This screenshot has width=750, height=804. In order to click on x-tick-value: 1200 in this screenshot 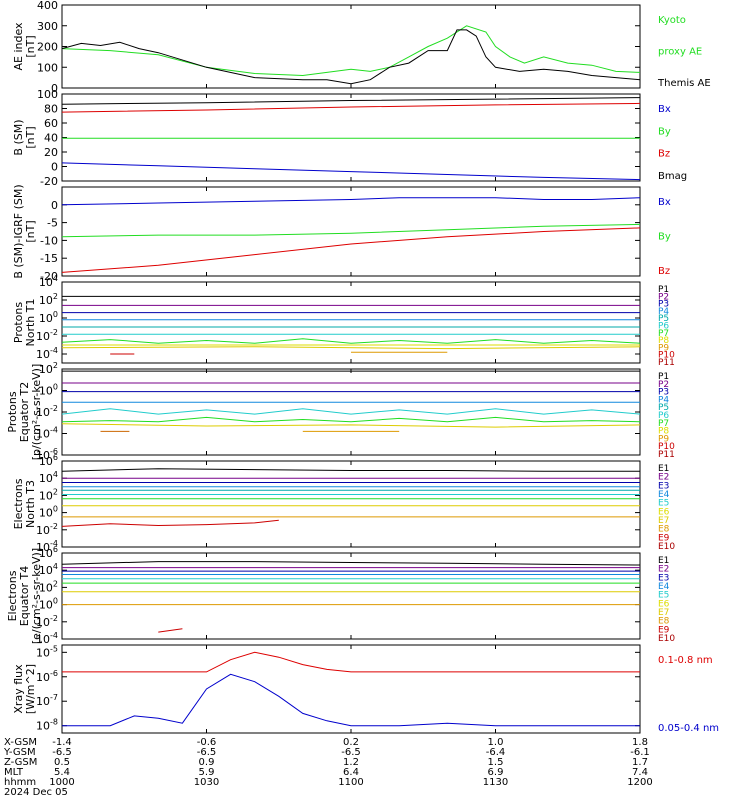, I will do `click(639, 782)`.